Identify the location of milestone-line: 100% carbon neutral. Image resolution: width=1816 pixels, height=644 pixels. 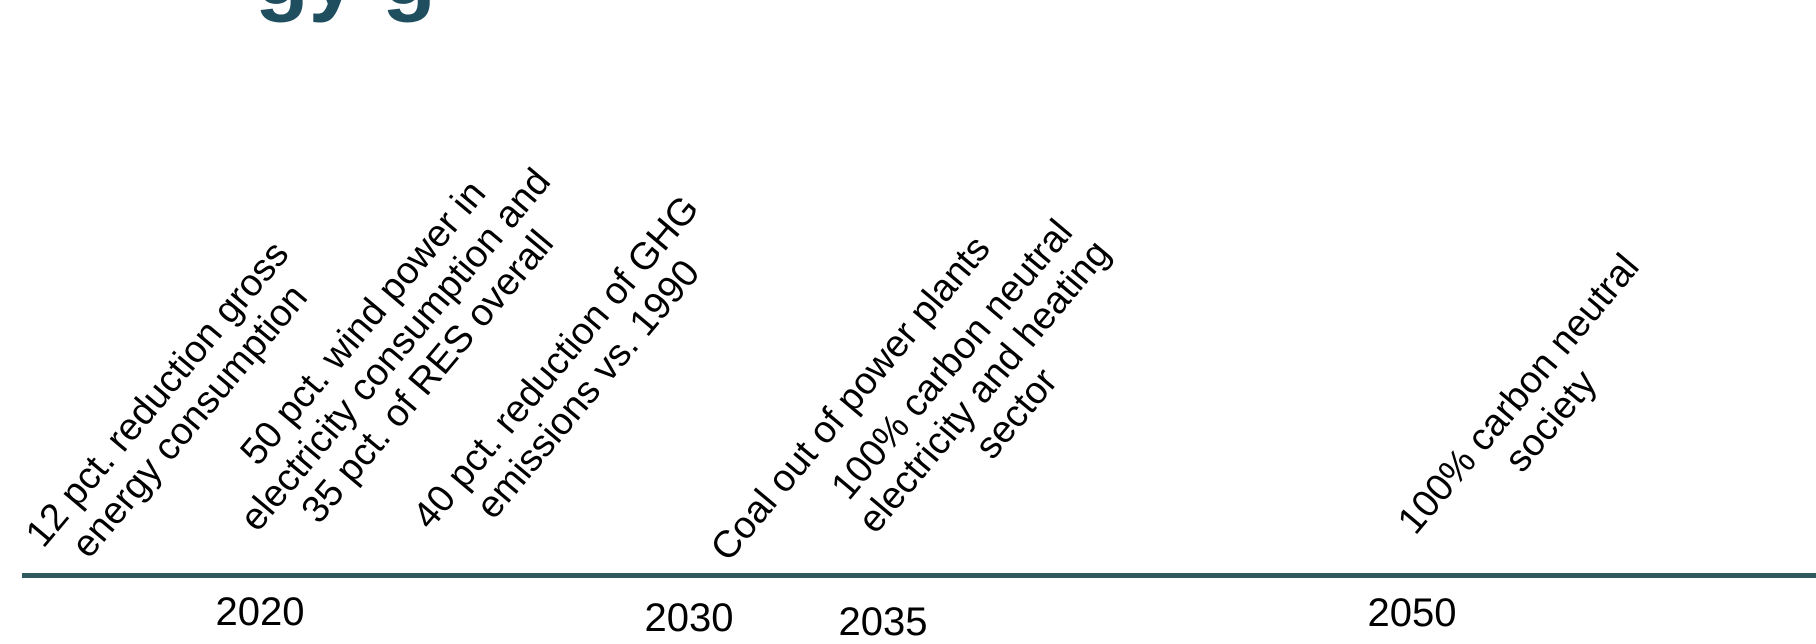
(1519, 394).